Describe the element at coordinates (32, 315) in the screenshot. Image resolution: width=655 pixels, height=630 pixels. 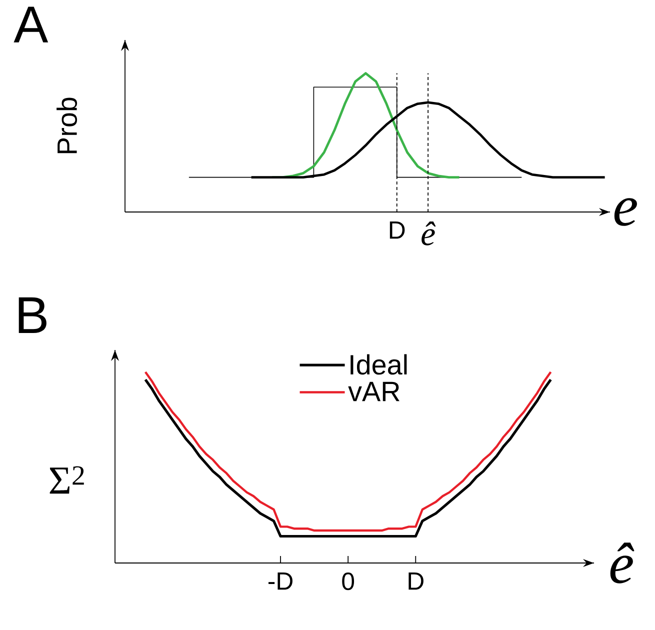
I see `chart-title: B` at that location.